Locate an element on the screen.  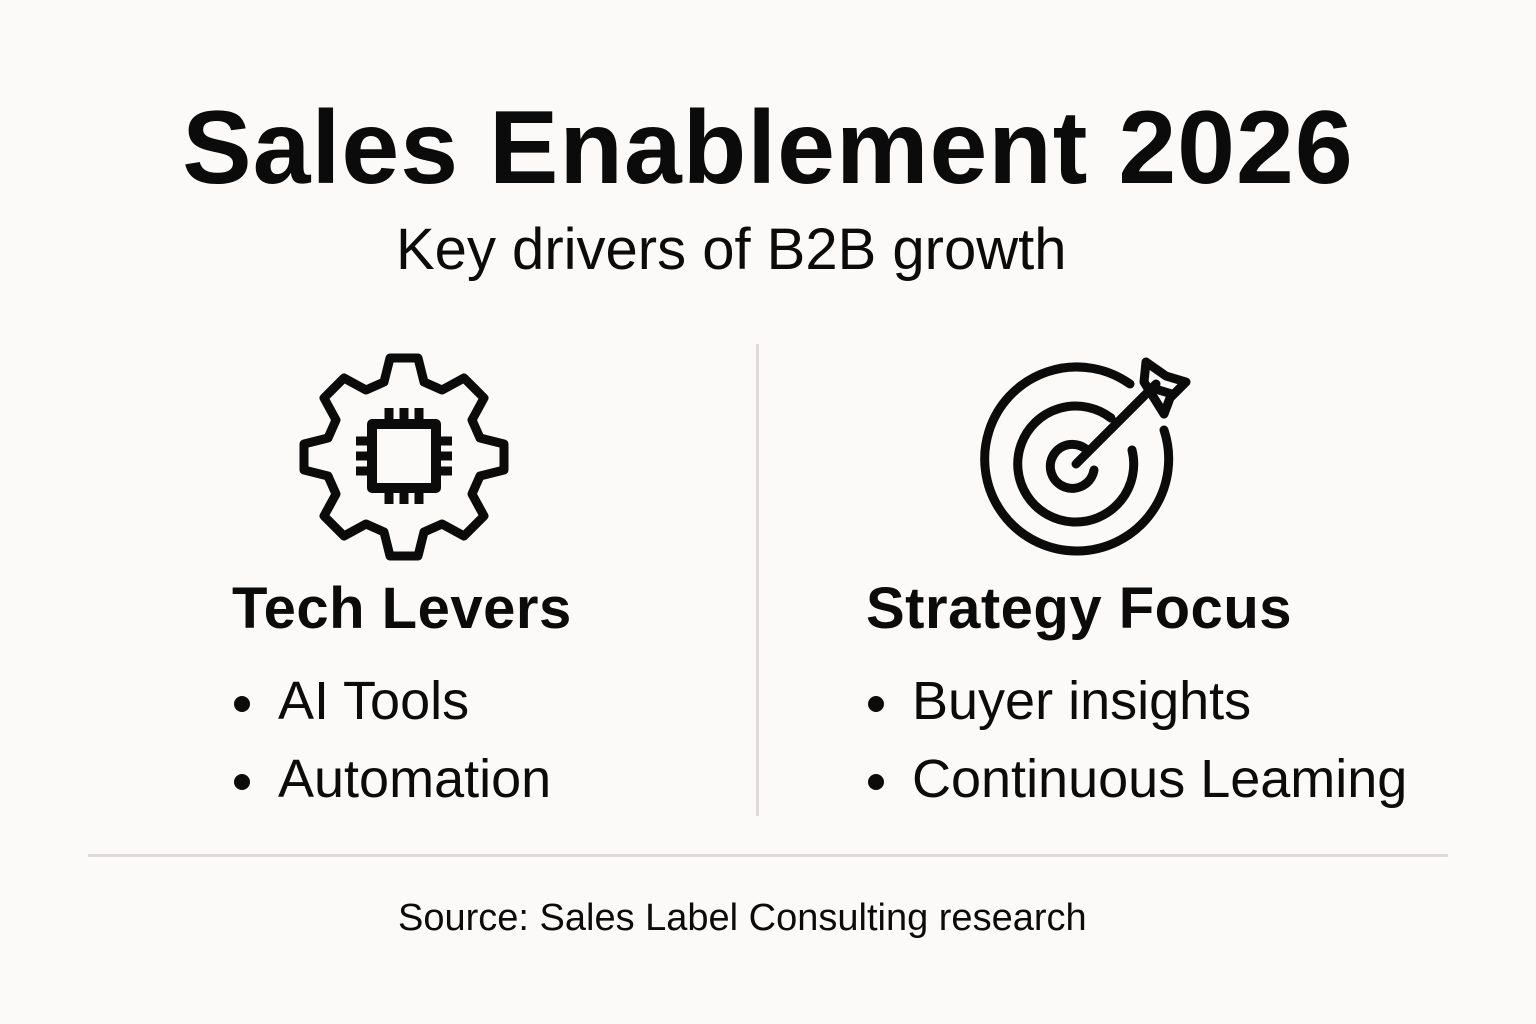
list-item: Continuous Leaming is located at coordinates (1136, 779).